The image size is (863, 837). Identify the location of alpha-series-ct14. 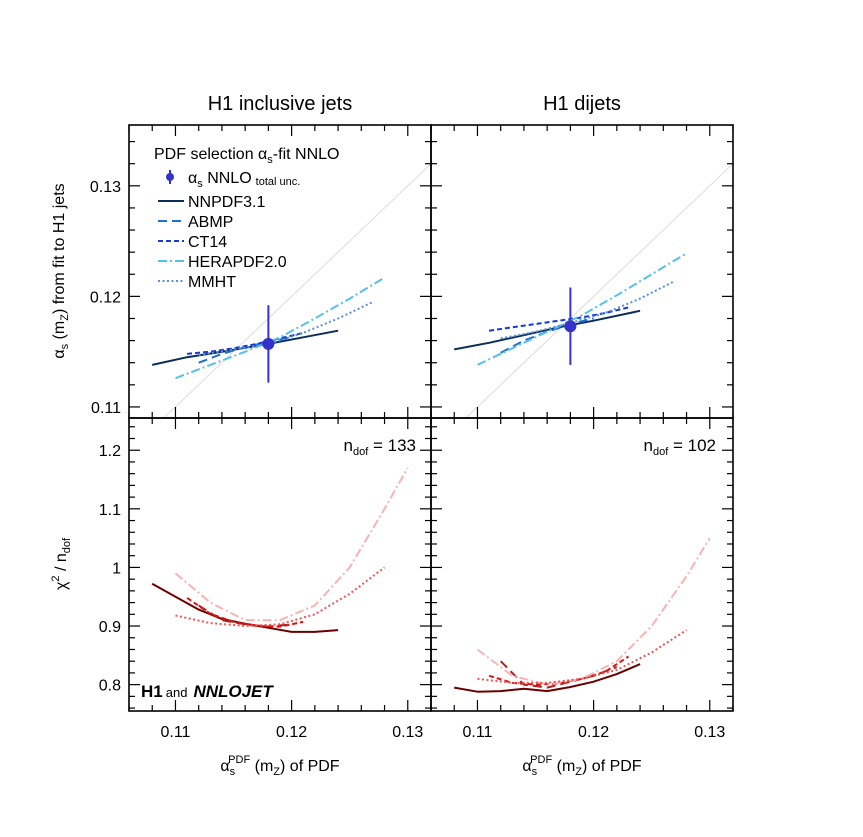
(245, 343).